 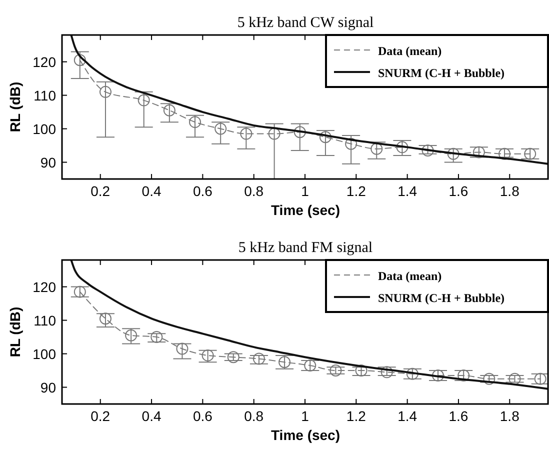 I want to click on chart-title: 5 kHz band FM signal, so click(x=305, y=248).